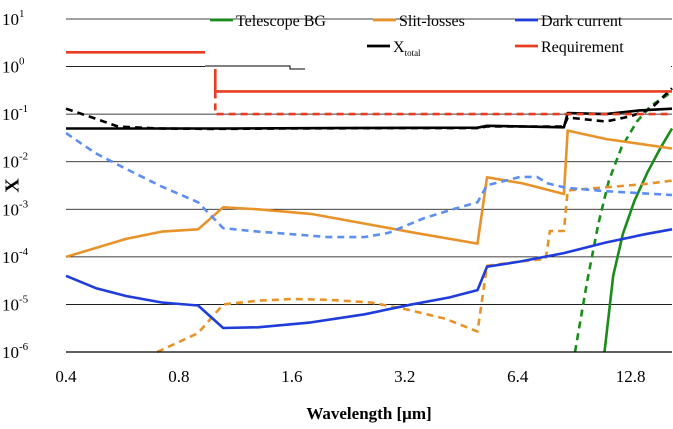 The image size is (673, 429). I want to click on x-tick-label: 6.4, so click(518, 376).